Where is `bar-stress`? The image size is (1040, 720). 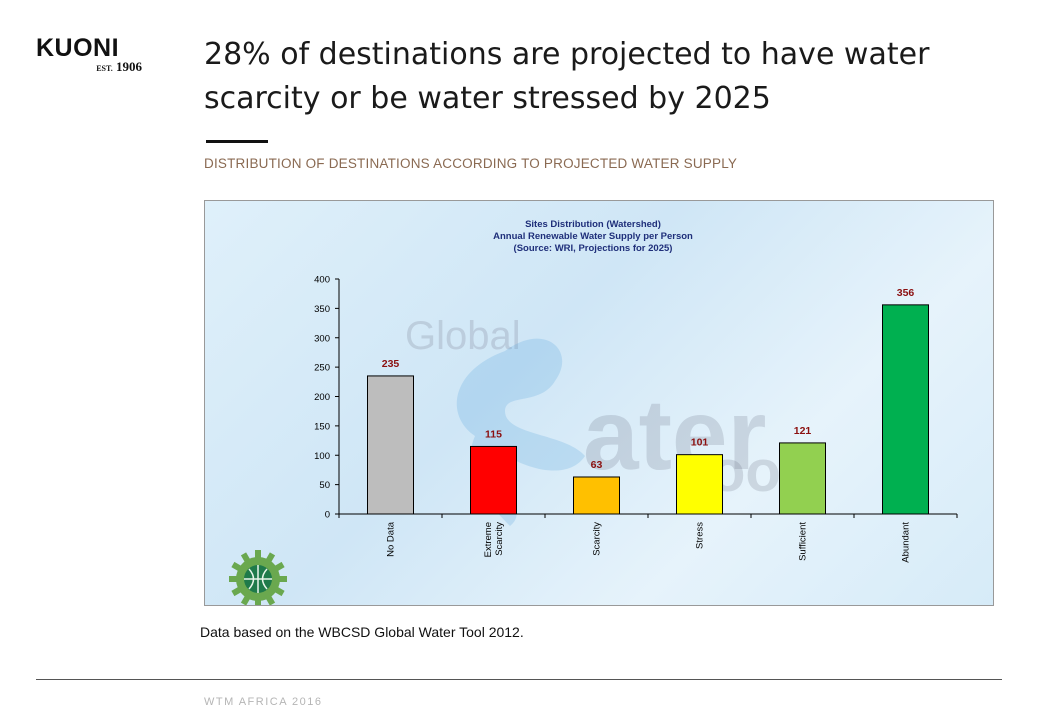 bar-stress is located at coordinates (699, 484).